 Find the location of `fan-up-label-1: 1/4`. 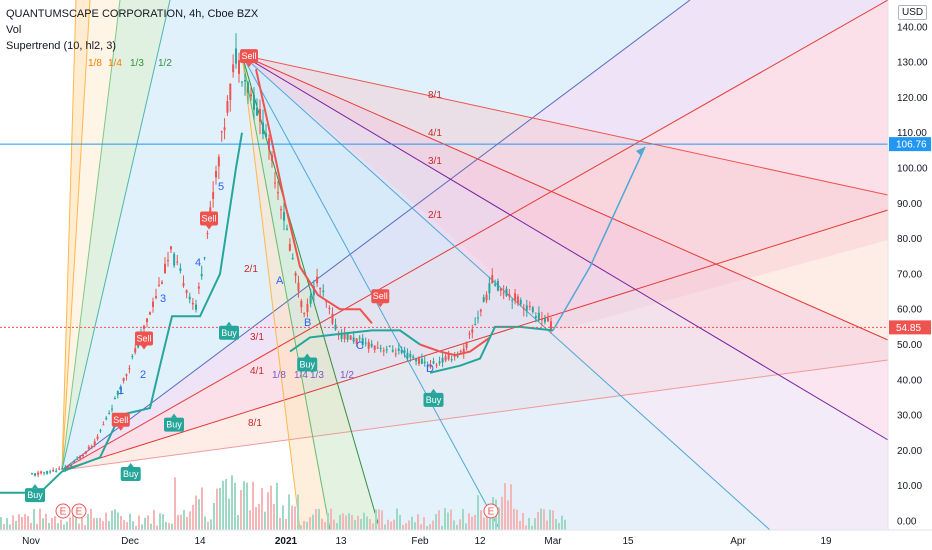

fan-up-label-1: 1/4 is located at coordinates (115, 63).